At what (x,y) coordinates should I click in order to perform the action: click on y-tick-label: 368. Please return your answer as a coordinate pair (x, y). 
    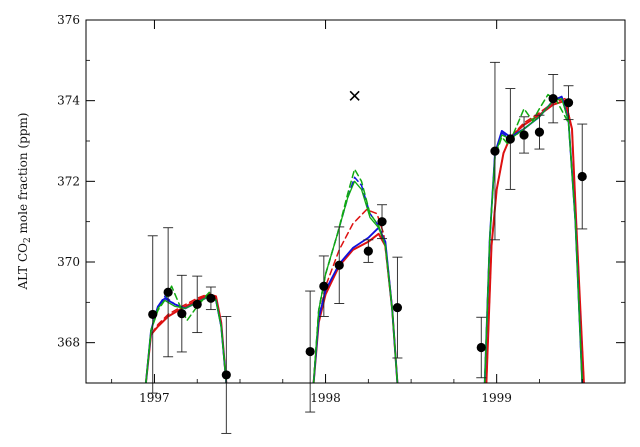
    Looking at the image, I should click on (68, 343).